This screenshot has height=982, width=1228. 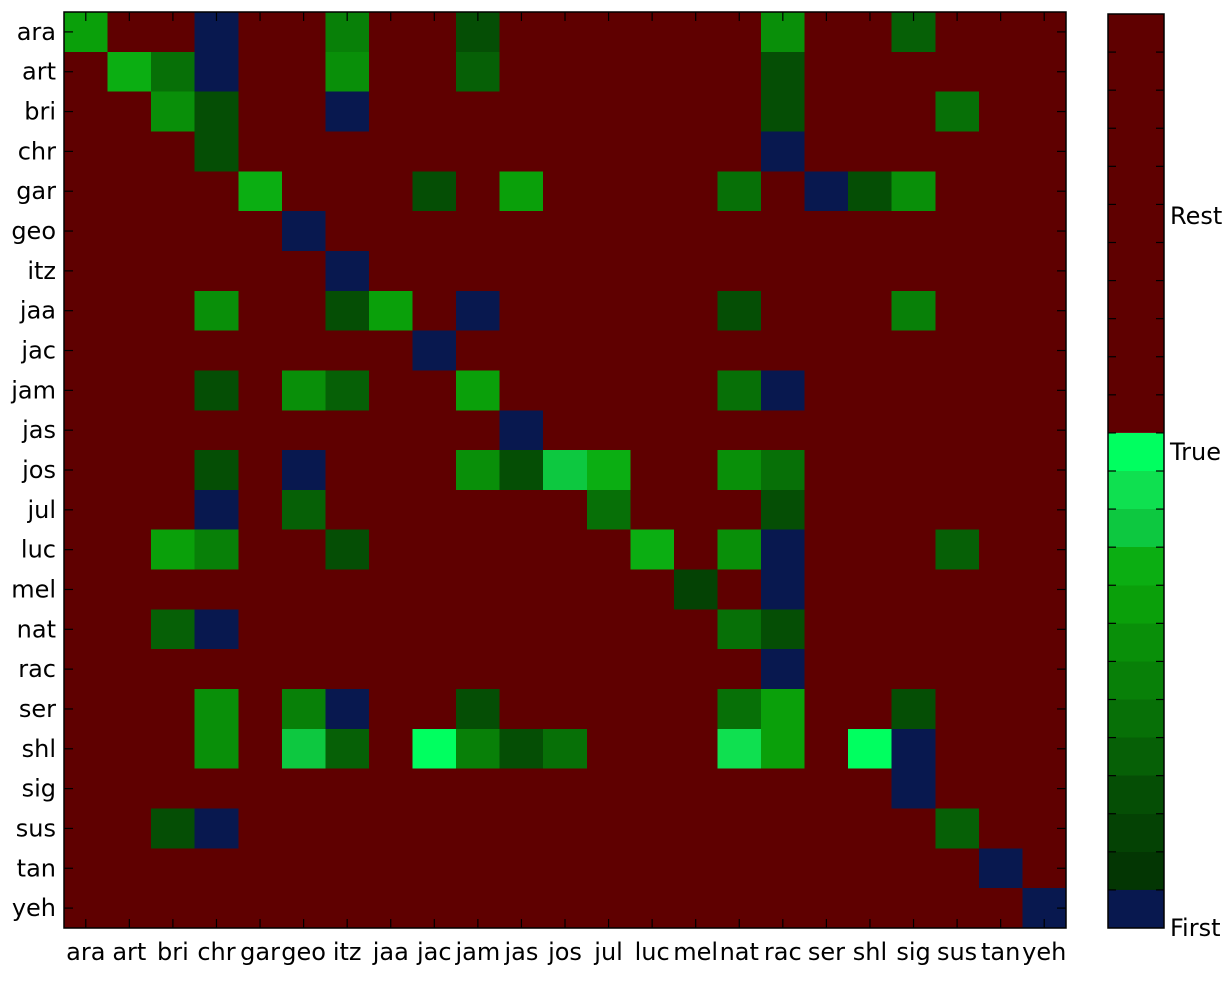 What do you see at coordinates (1196, 216) in the screenshot?
I see `colorbar-label: Rest` at bounding box center [1196, 216].